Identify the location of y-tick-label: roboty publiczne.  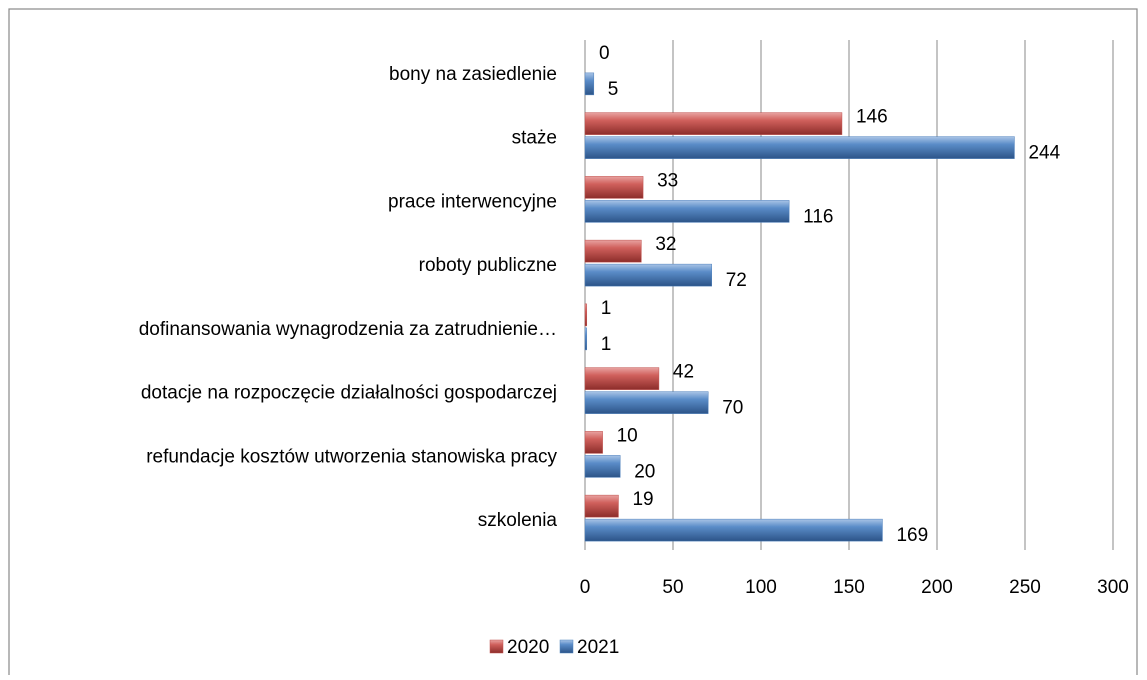
(488, 265).